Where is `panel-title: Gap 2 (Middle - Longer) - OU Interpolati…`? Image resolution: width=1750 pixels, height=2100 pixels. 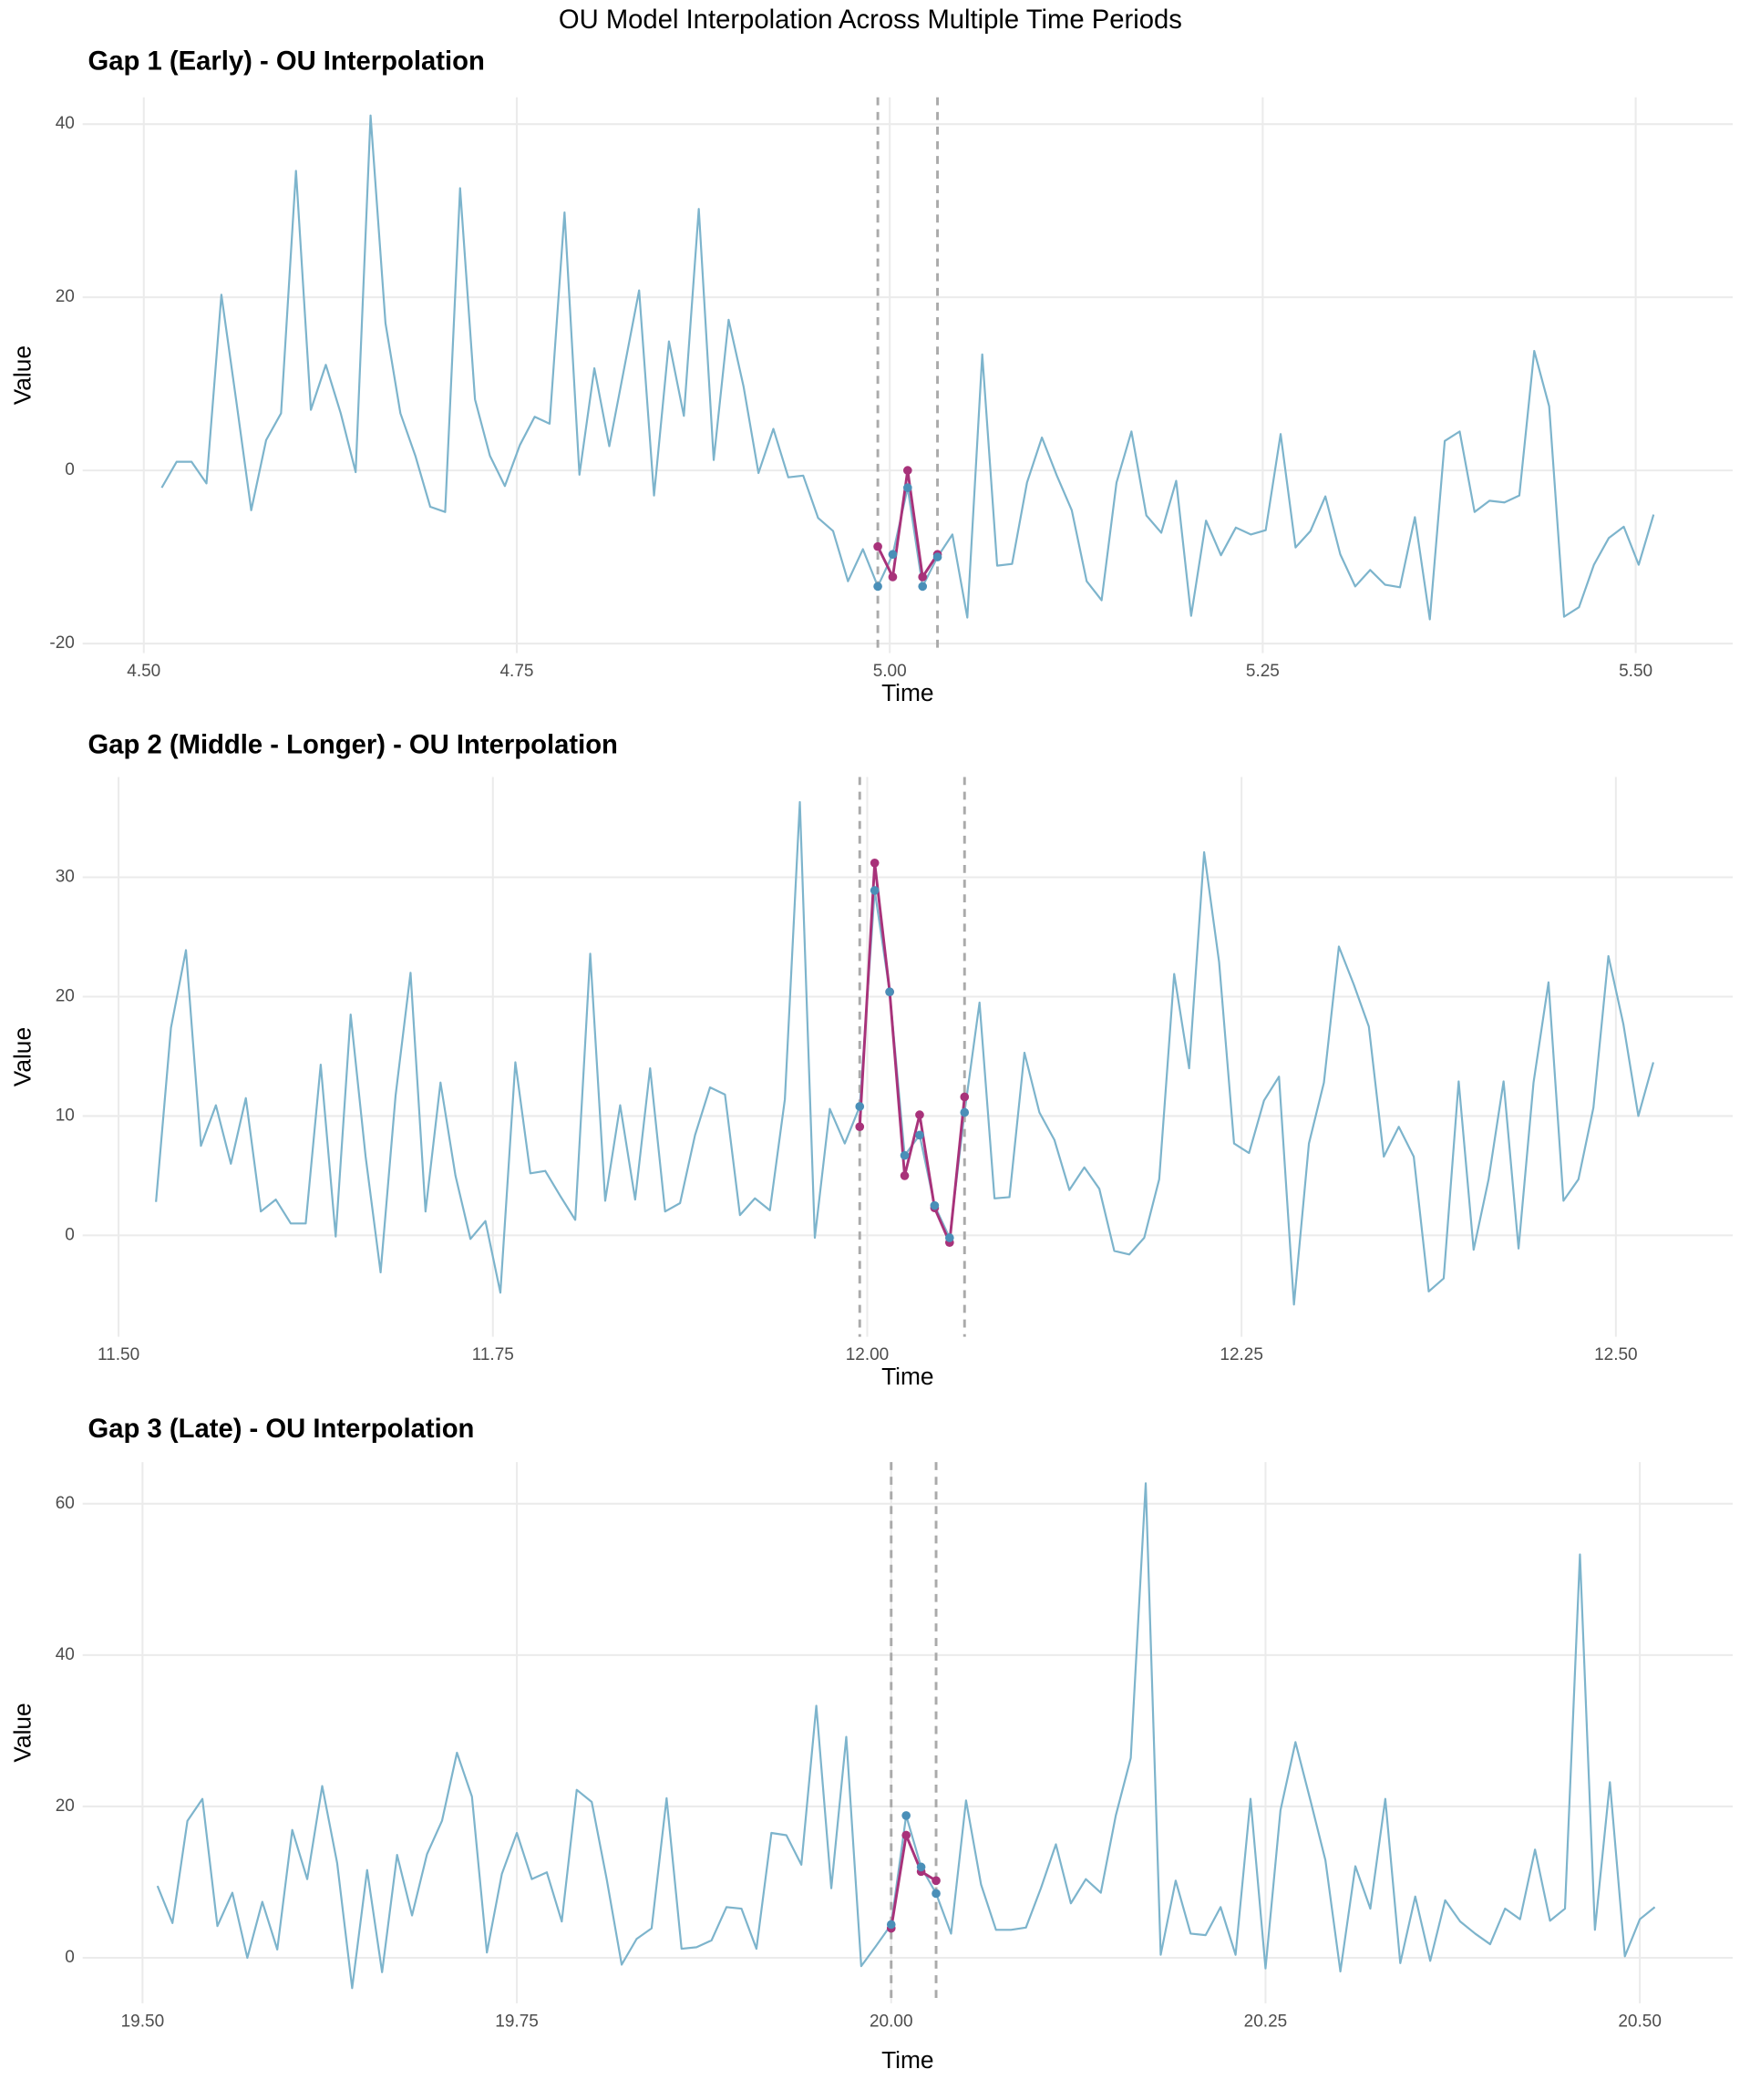 panel-title: Gap 2 (Middle - Longer) - OU Interpolati… is located at coordinates (353, 746).